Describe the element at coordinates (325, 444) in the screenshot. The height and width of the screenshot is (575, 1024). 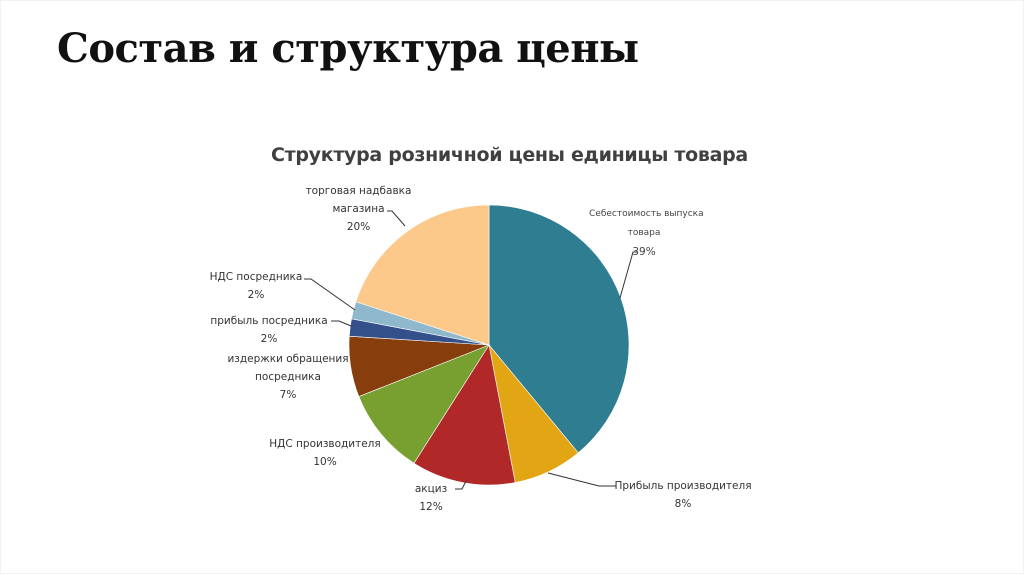
I see `label-text: НДС производителя` at that location.